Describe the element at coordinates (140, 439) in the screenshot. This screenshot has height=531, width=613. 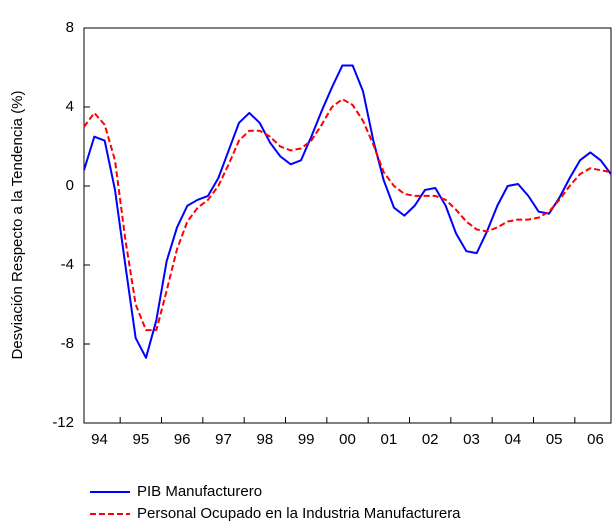
I see `x-tick-label: 95` at that location.